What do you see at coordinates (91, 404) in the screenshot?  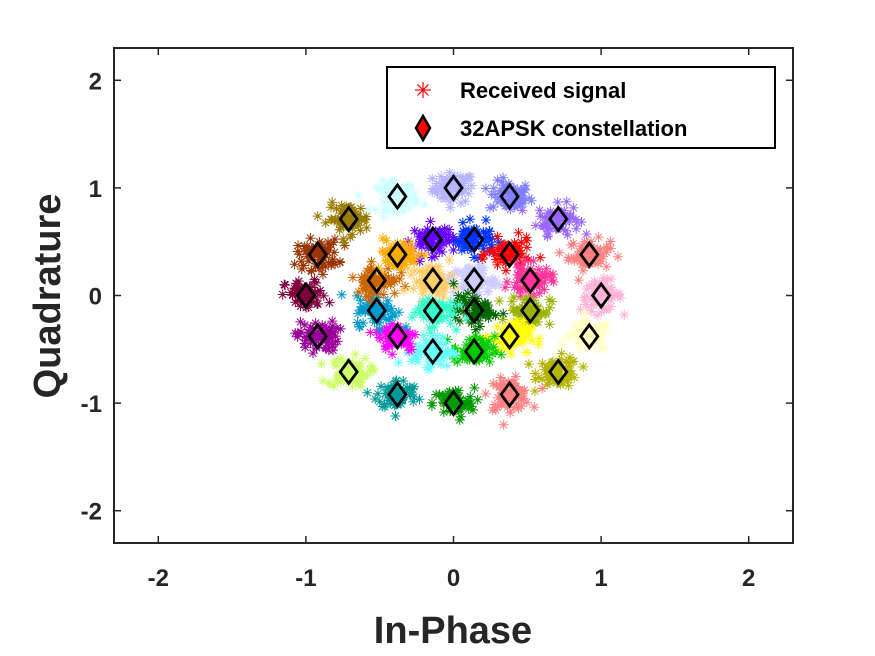 I see `y-tick-label-1: -1` at bounding box center [91, 404].